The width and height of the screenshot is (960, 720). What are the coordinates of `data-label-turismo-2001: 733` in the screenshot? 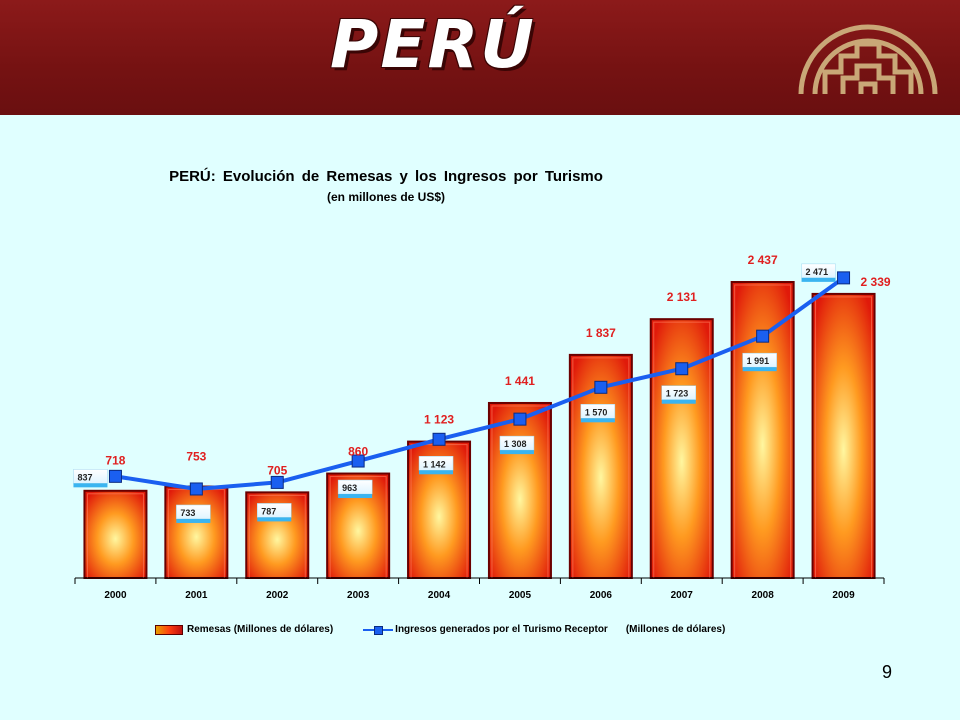 It's located at (187, 513).